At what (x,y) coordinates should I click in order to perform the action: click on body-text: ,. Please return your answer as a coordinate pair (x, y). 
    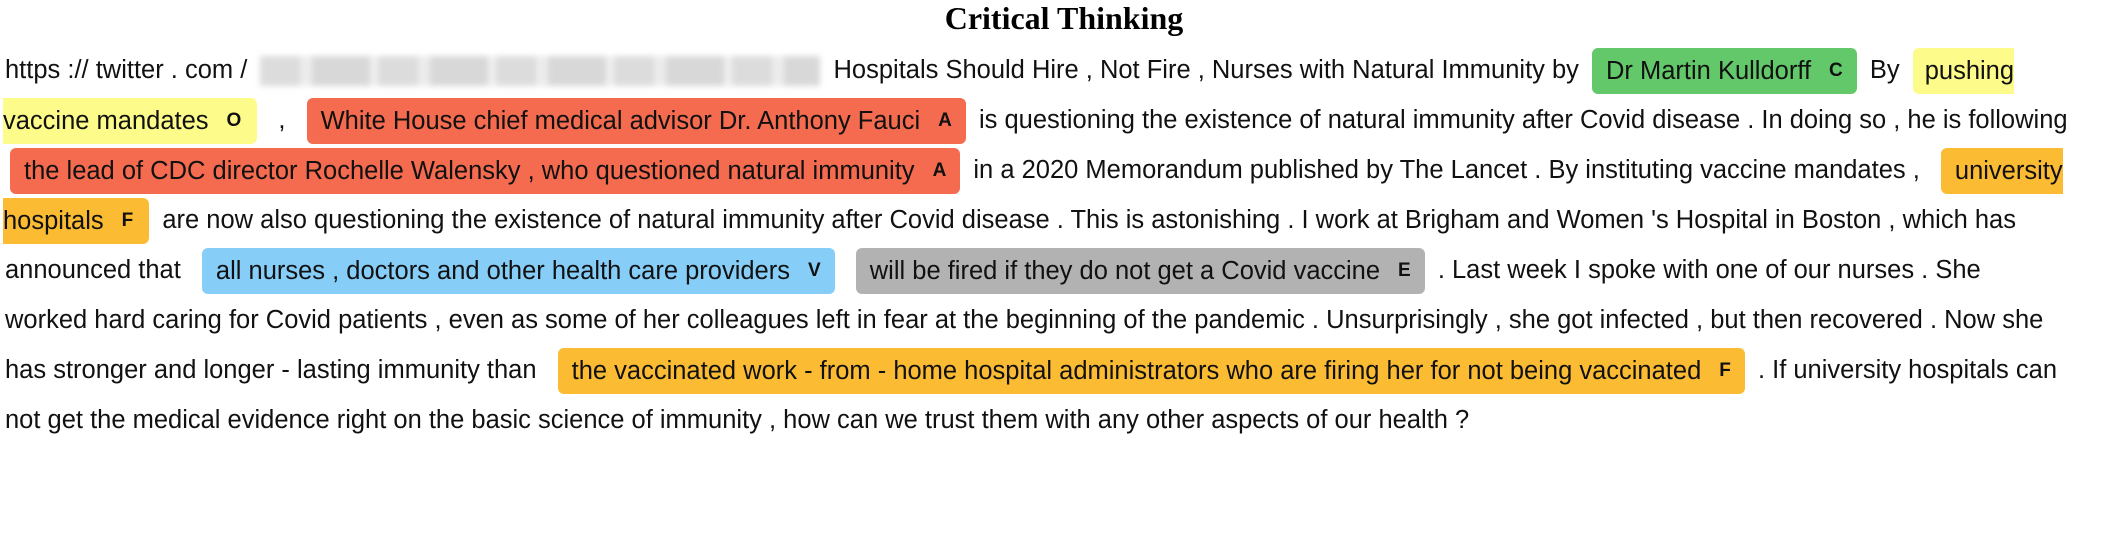
    Looking at the image, I should click on (282, 120).